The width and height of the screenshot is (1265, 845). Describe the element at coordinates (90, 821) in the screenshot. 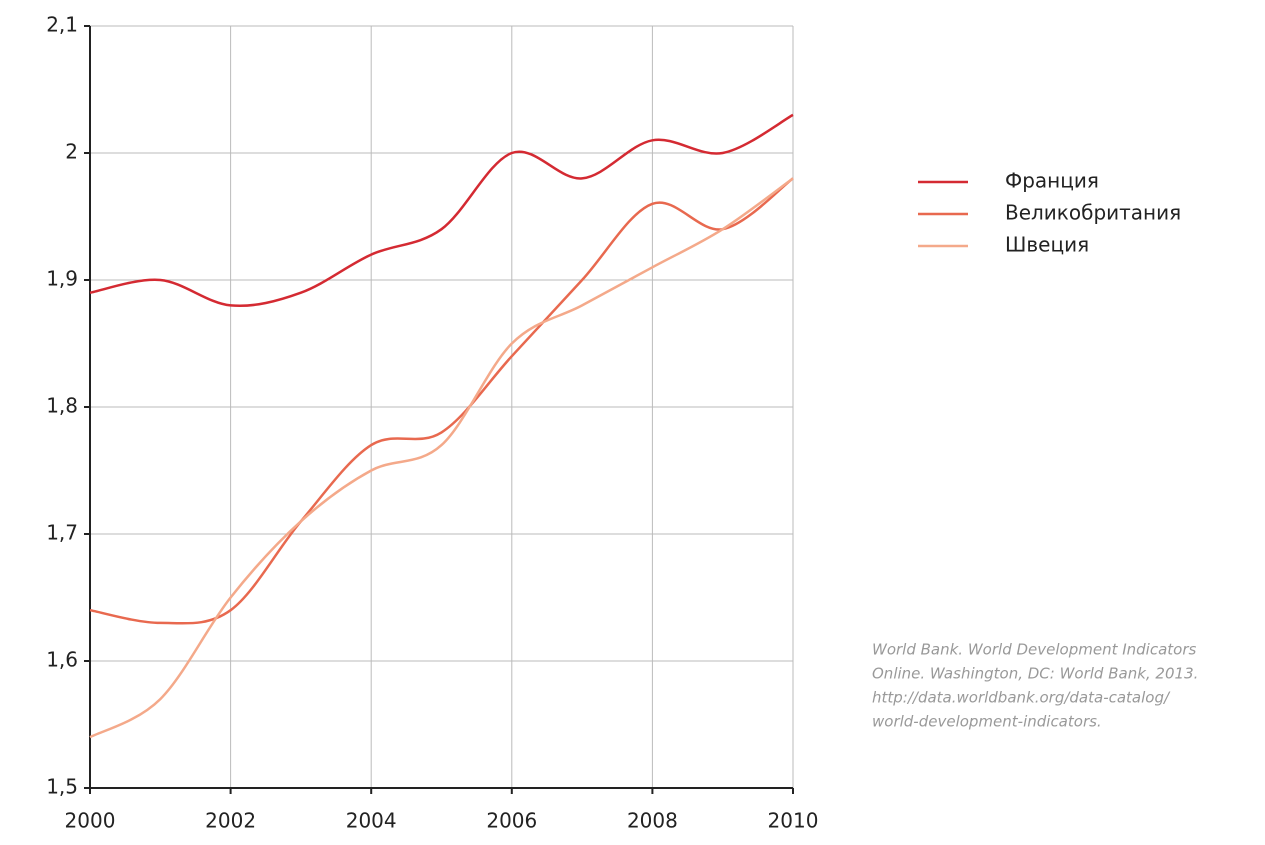

I see `x-tick-label: 2000` at that location.